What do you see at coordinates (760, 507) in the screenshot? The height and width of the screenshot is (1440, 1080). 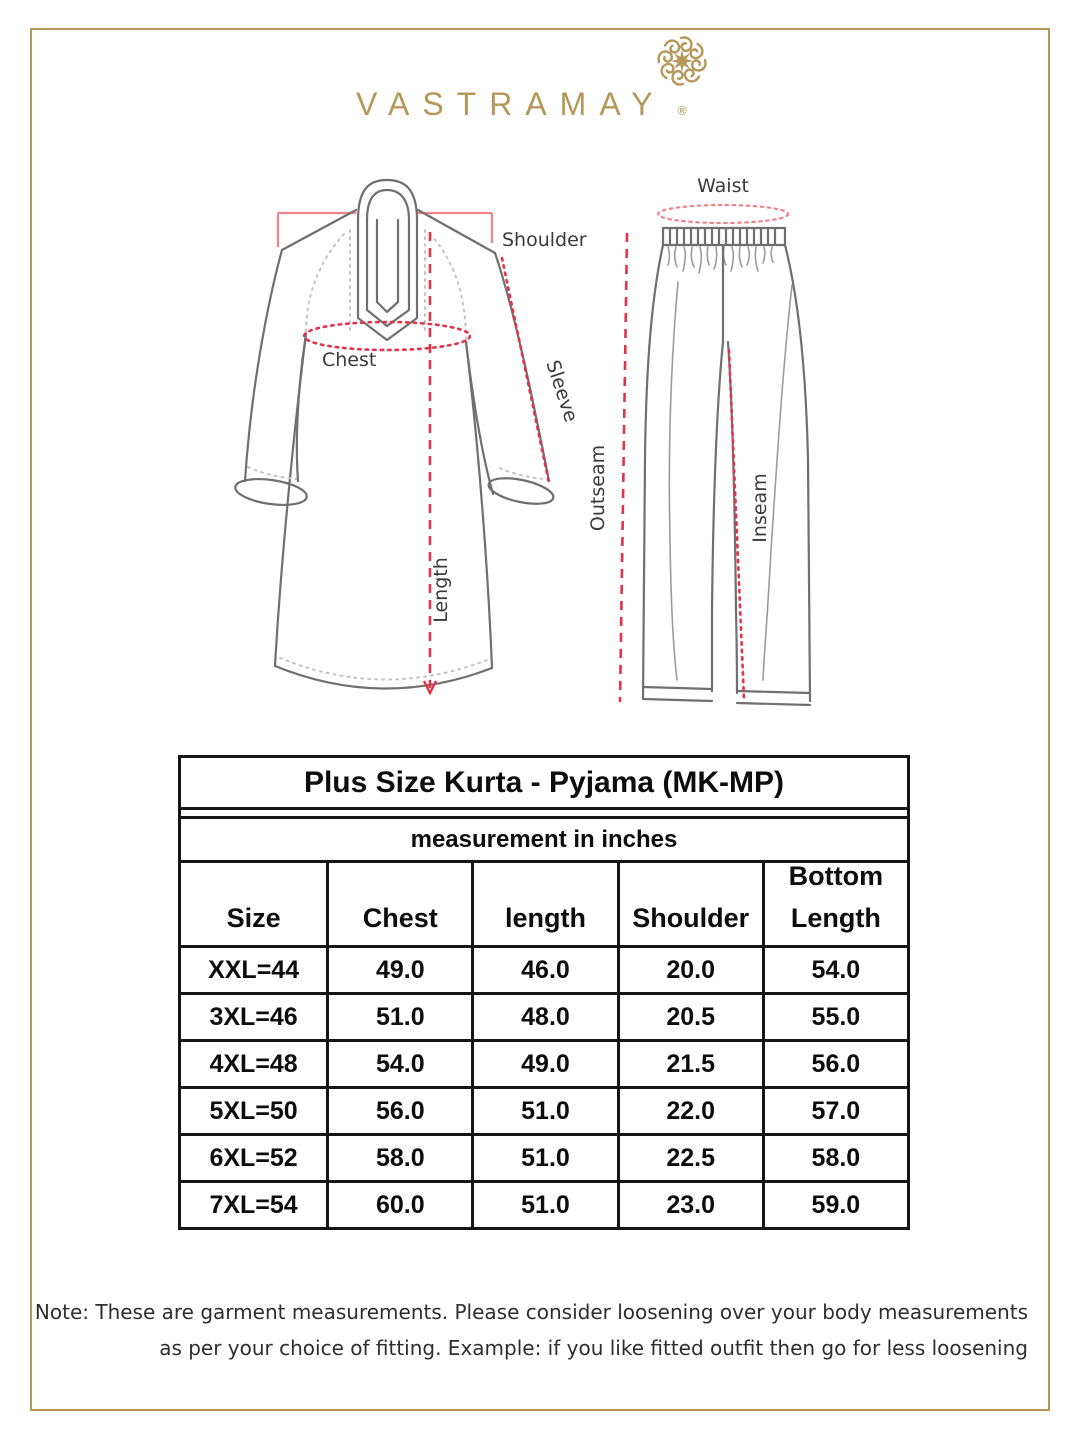 I see `inseam-label: Inseam` at bounding box center [760, 507].